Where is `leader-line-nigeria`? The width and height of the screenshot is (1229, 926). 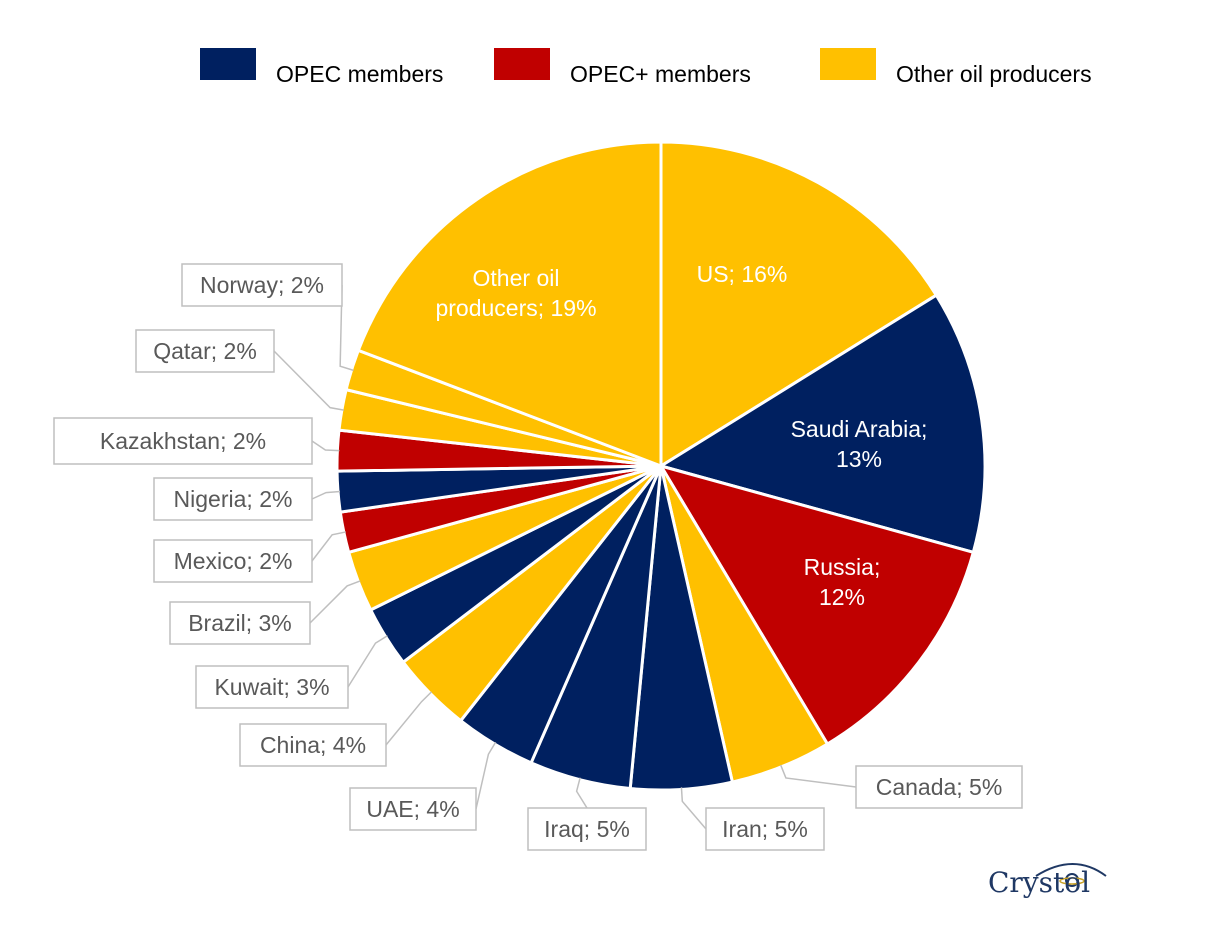
leader-line-nigeria is located at coordinates (326, 495).